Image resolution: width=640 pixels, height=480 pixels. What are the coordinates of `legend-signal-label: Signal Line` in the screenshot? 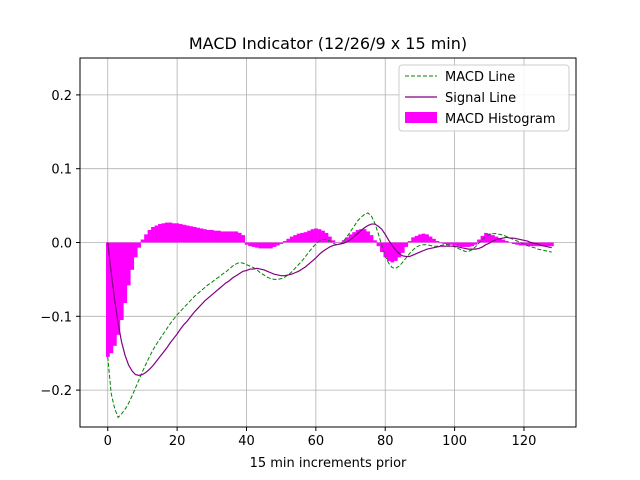 It's located at (480, 98).